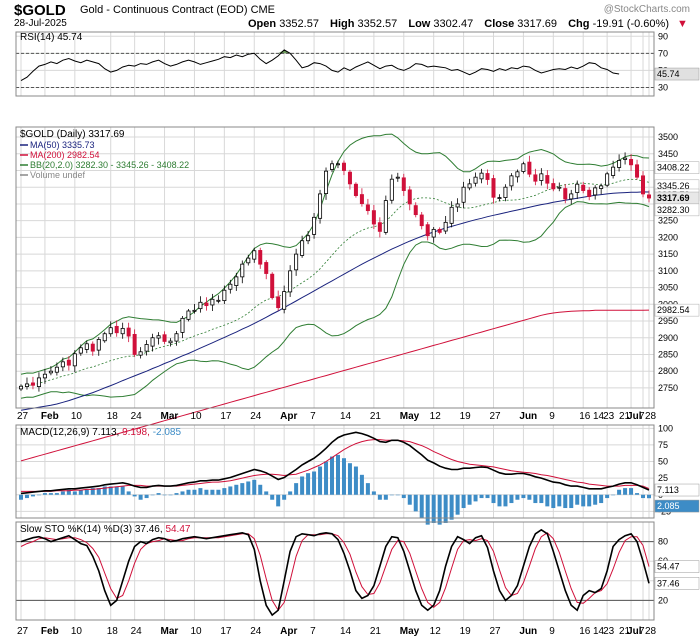  What do you see at coordinates (668, 237) in the screenshot?
I see `y-tick-label: 3200` at bounding box center [668, 237].